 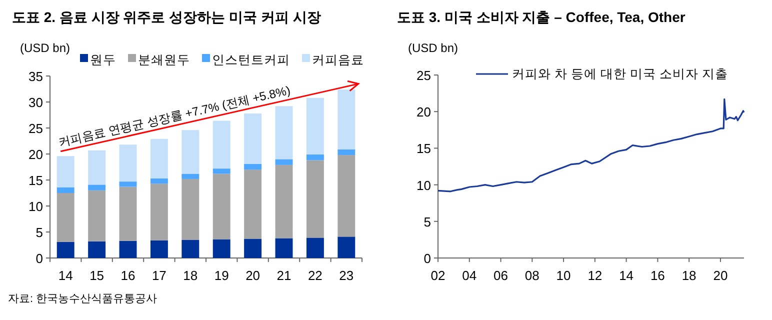 What do you see at coordinates (97, 275) in the screenshot?
I see `x-tick-label: 15` at bounding box center [97, 275].